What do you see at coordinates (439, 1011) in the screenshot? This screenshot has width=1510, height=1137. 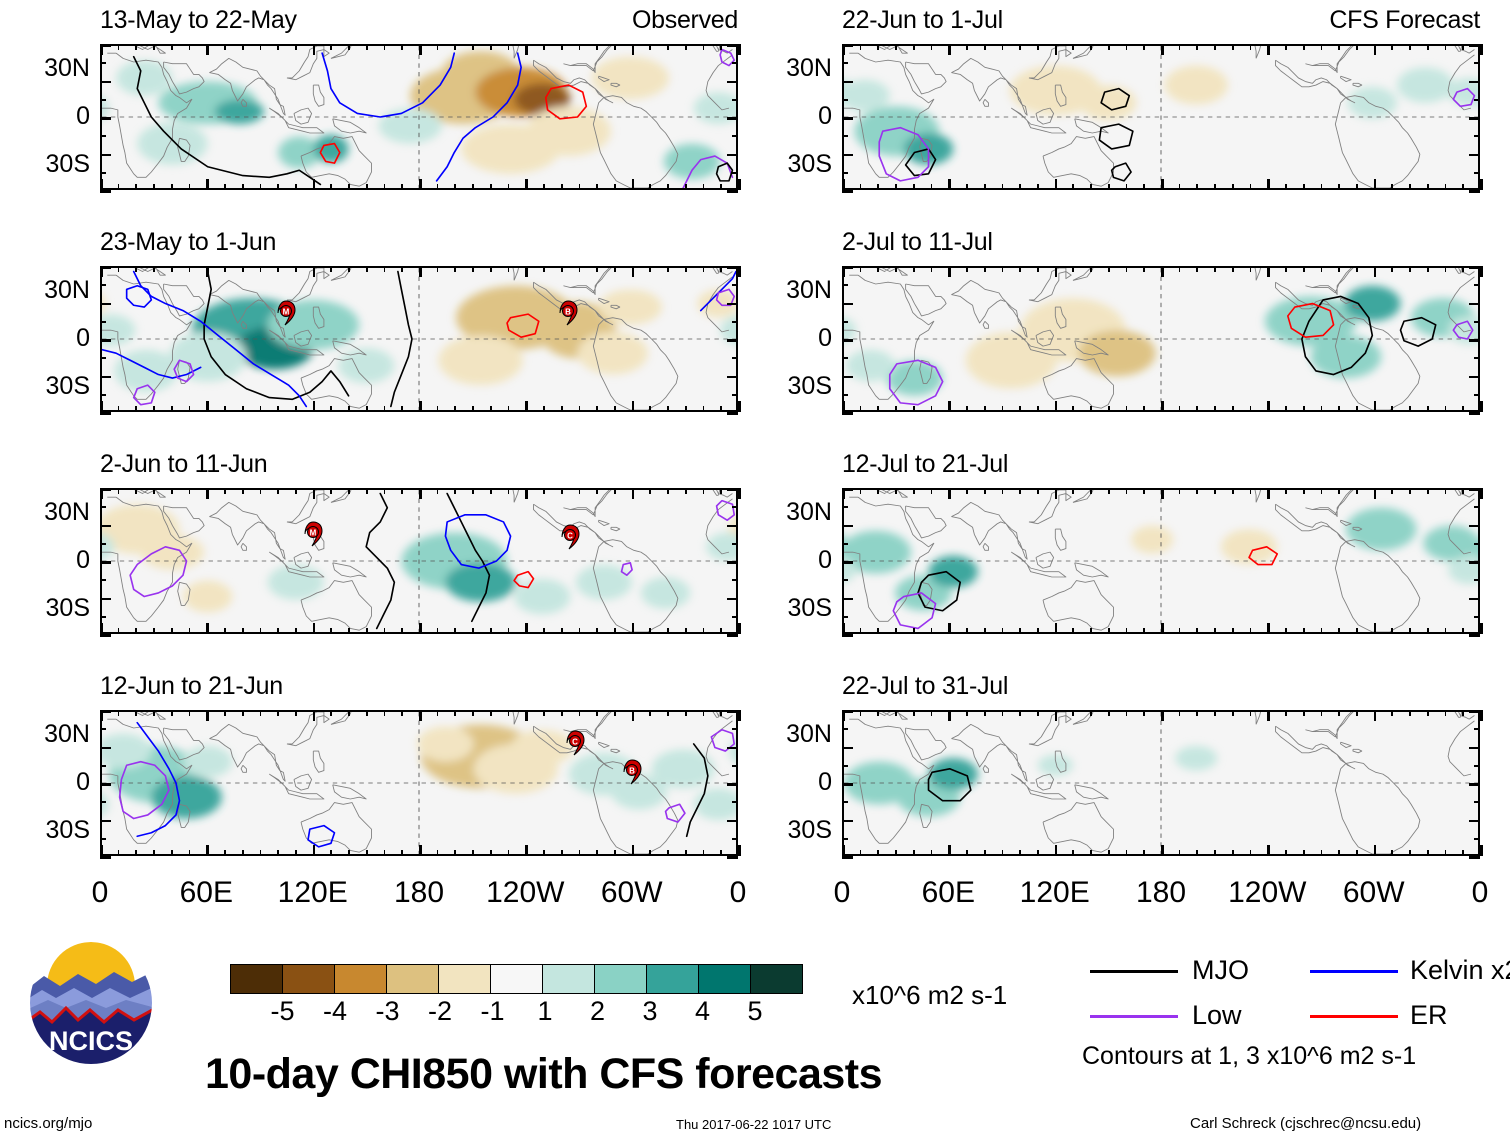 I see `colorbar-tick-3: -2` at bounding box center [439, 1011].